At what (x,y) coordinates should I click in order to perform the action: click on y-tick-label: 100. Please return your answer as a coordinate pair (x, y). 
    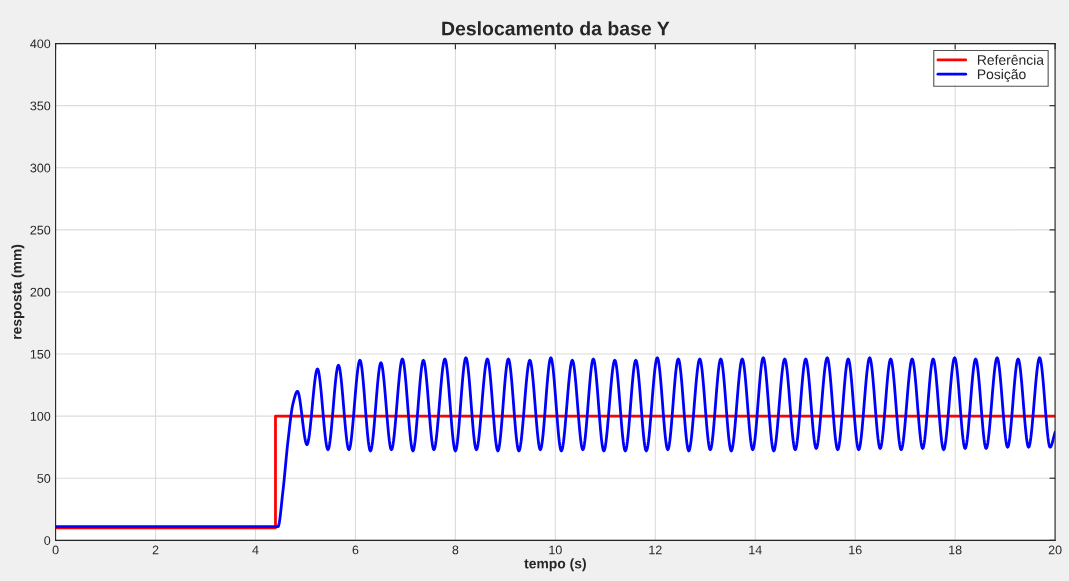
    Looking at the image, I should click on (40, 416).